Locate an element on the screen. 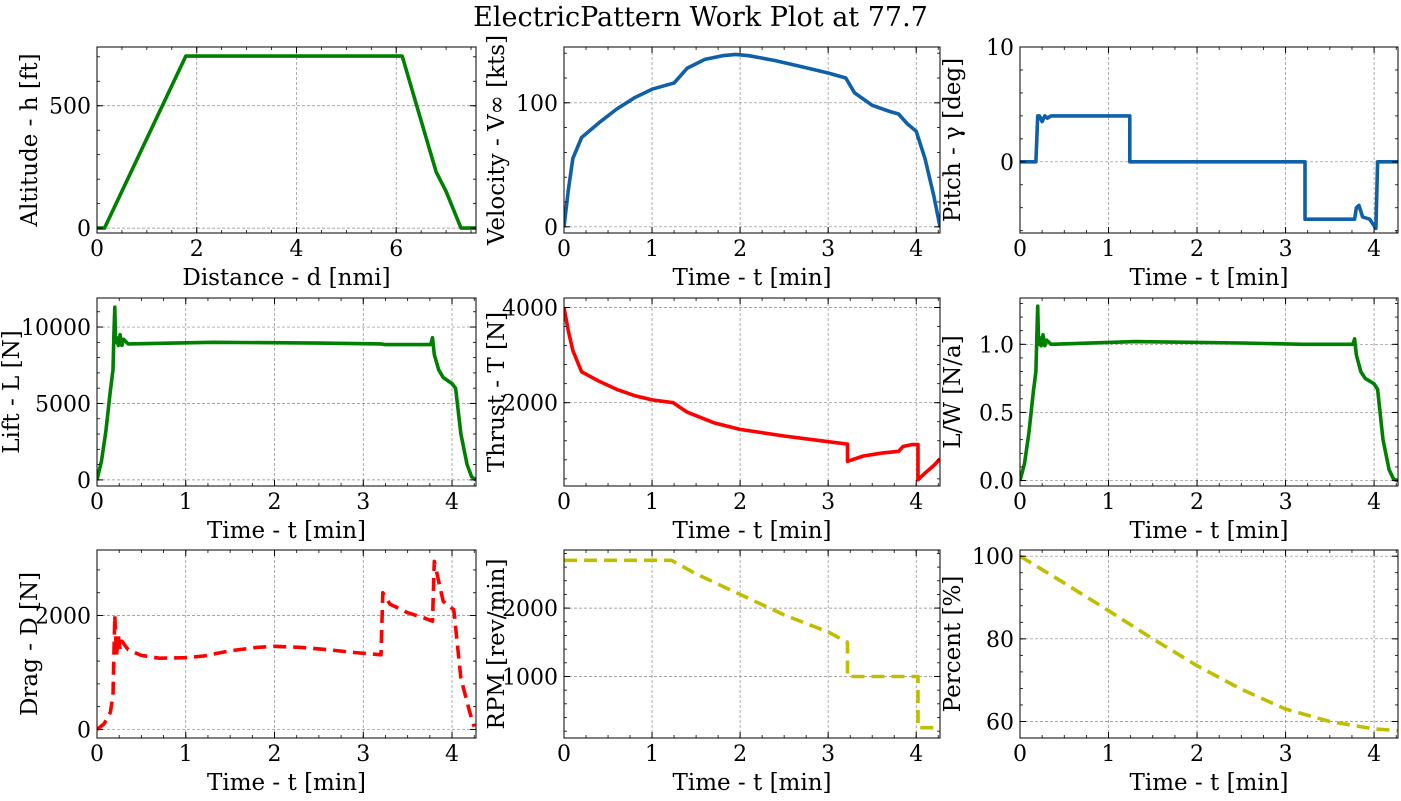  y-axis-label: Thrust - T [N] is located at coordinates (497, 392).